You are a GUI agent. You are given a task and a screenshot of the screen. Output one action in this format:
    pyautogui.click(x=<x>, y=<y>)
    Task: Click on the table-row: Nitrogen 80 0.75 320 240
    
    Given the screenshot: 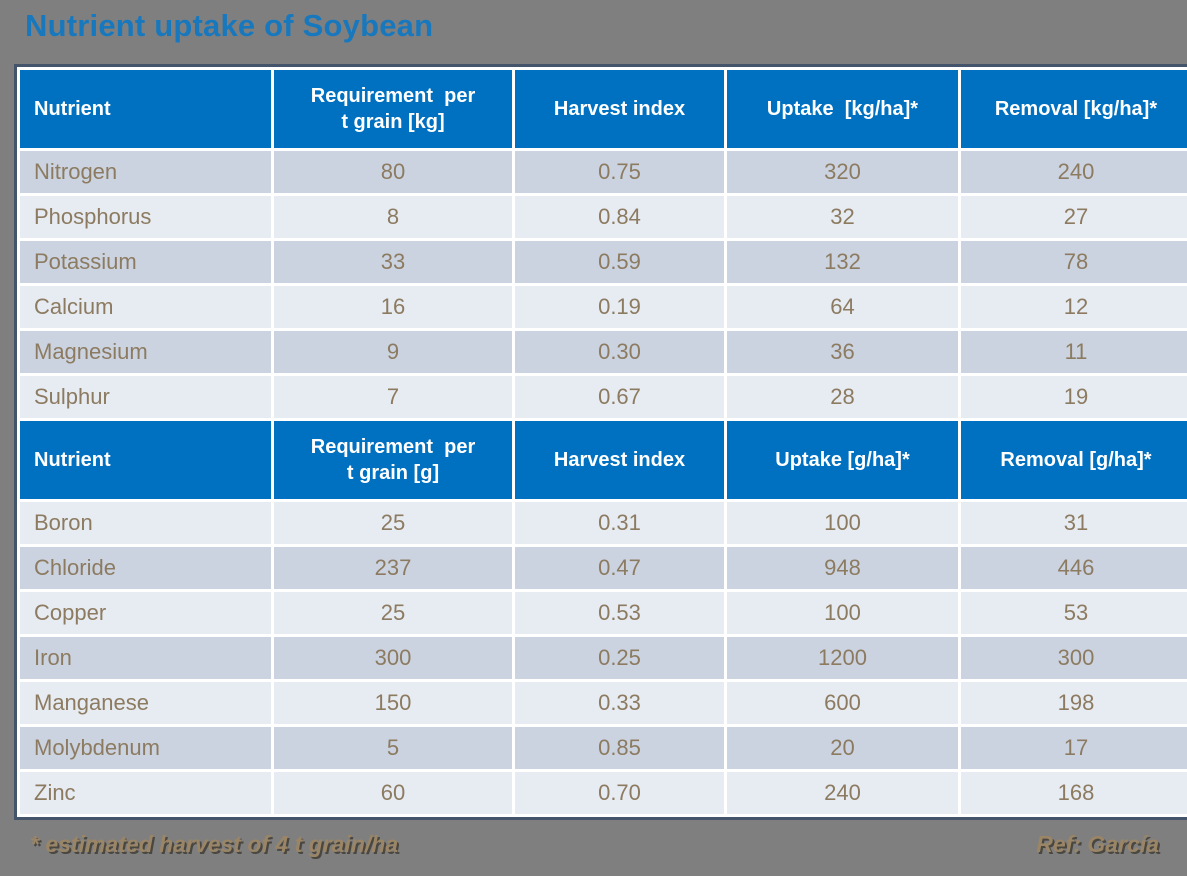 What is the action you would take?
    pyautogui.click(x=603, y=172)
    